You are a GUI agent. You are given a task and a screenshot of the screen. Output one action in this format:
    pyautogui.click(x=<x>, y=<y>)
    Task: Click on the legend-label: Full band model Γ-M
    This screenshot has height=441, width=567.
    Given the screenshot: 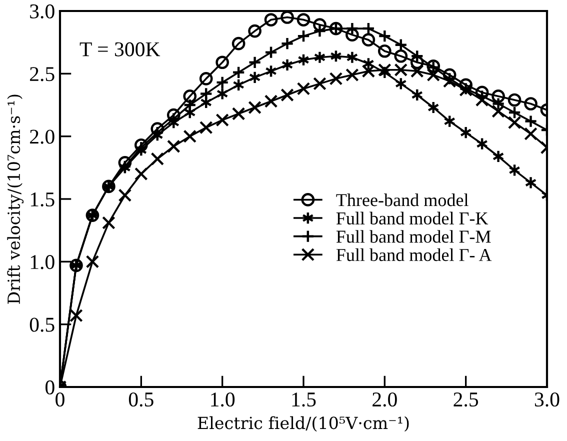 What is the action you would take?
    pyautogui.click(x=413, y=236)
    